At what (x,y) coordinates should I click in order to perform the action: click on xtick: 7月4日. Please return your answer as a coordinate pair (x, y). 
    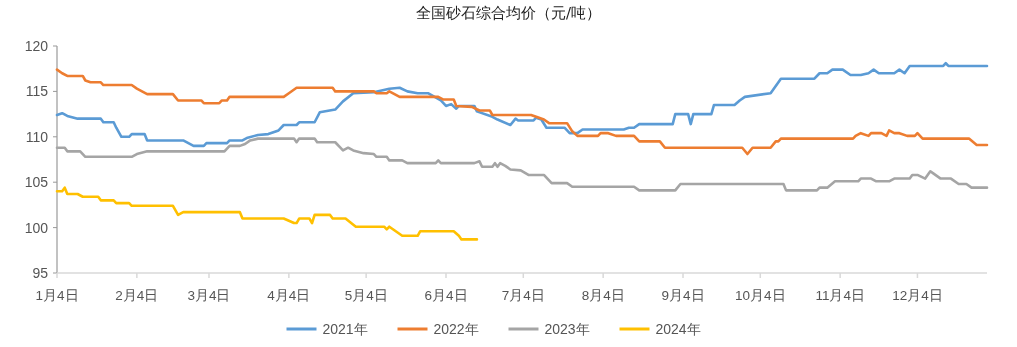
    Looking at the image, I should click on (523, 295).